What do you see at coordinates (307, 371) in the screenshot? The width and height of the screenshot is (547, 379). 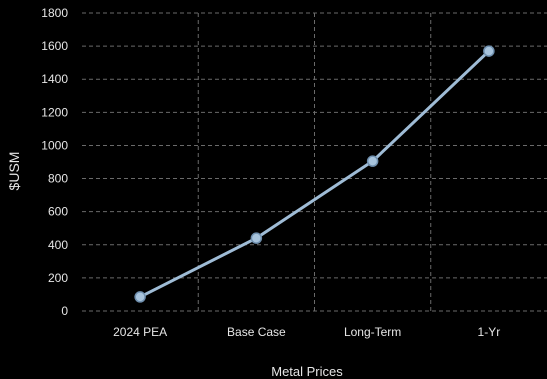 I see `x-axis-label: Metal Prices` at bounding box center [307, 371].